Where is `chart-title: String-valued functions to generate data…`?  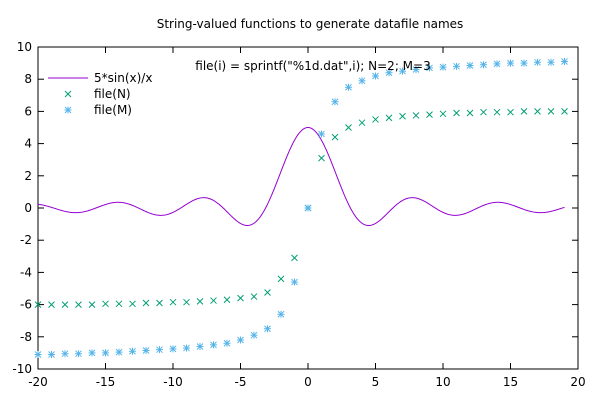
chart-title: String-valued functions to generate data… is located at coordinates (310, 24).